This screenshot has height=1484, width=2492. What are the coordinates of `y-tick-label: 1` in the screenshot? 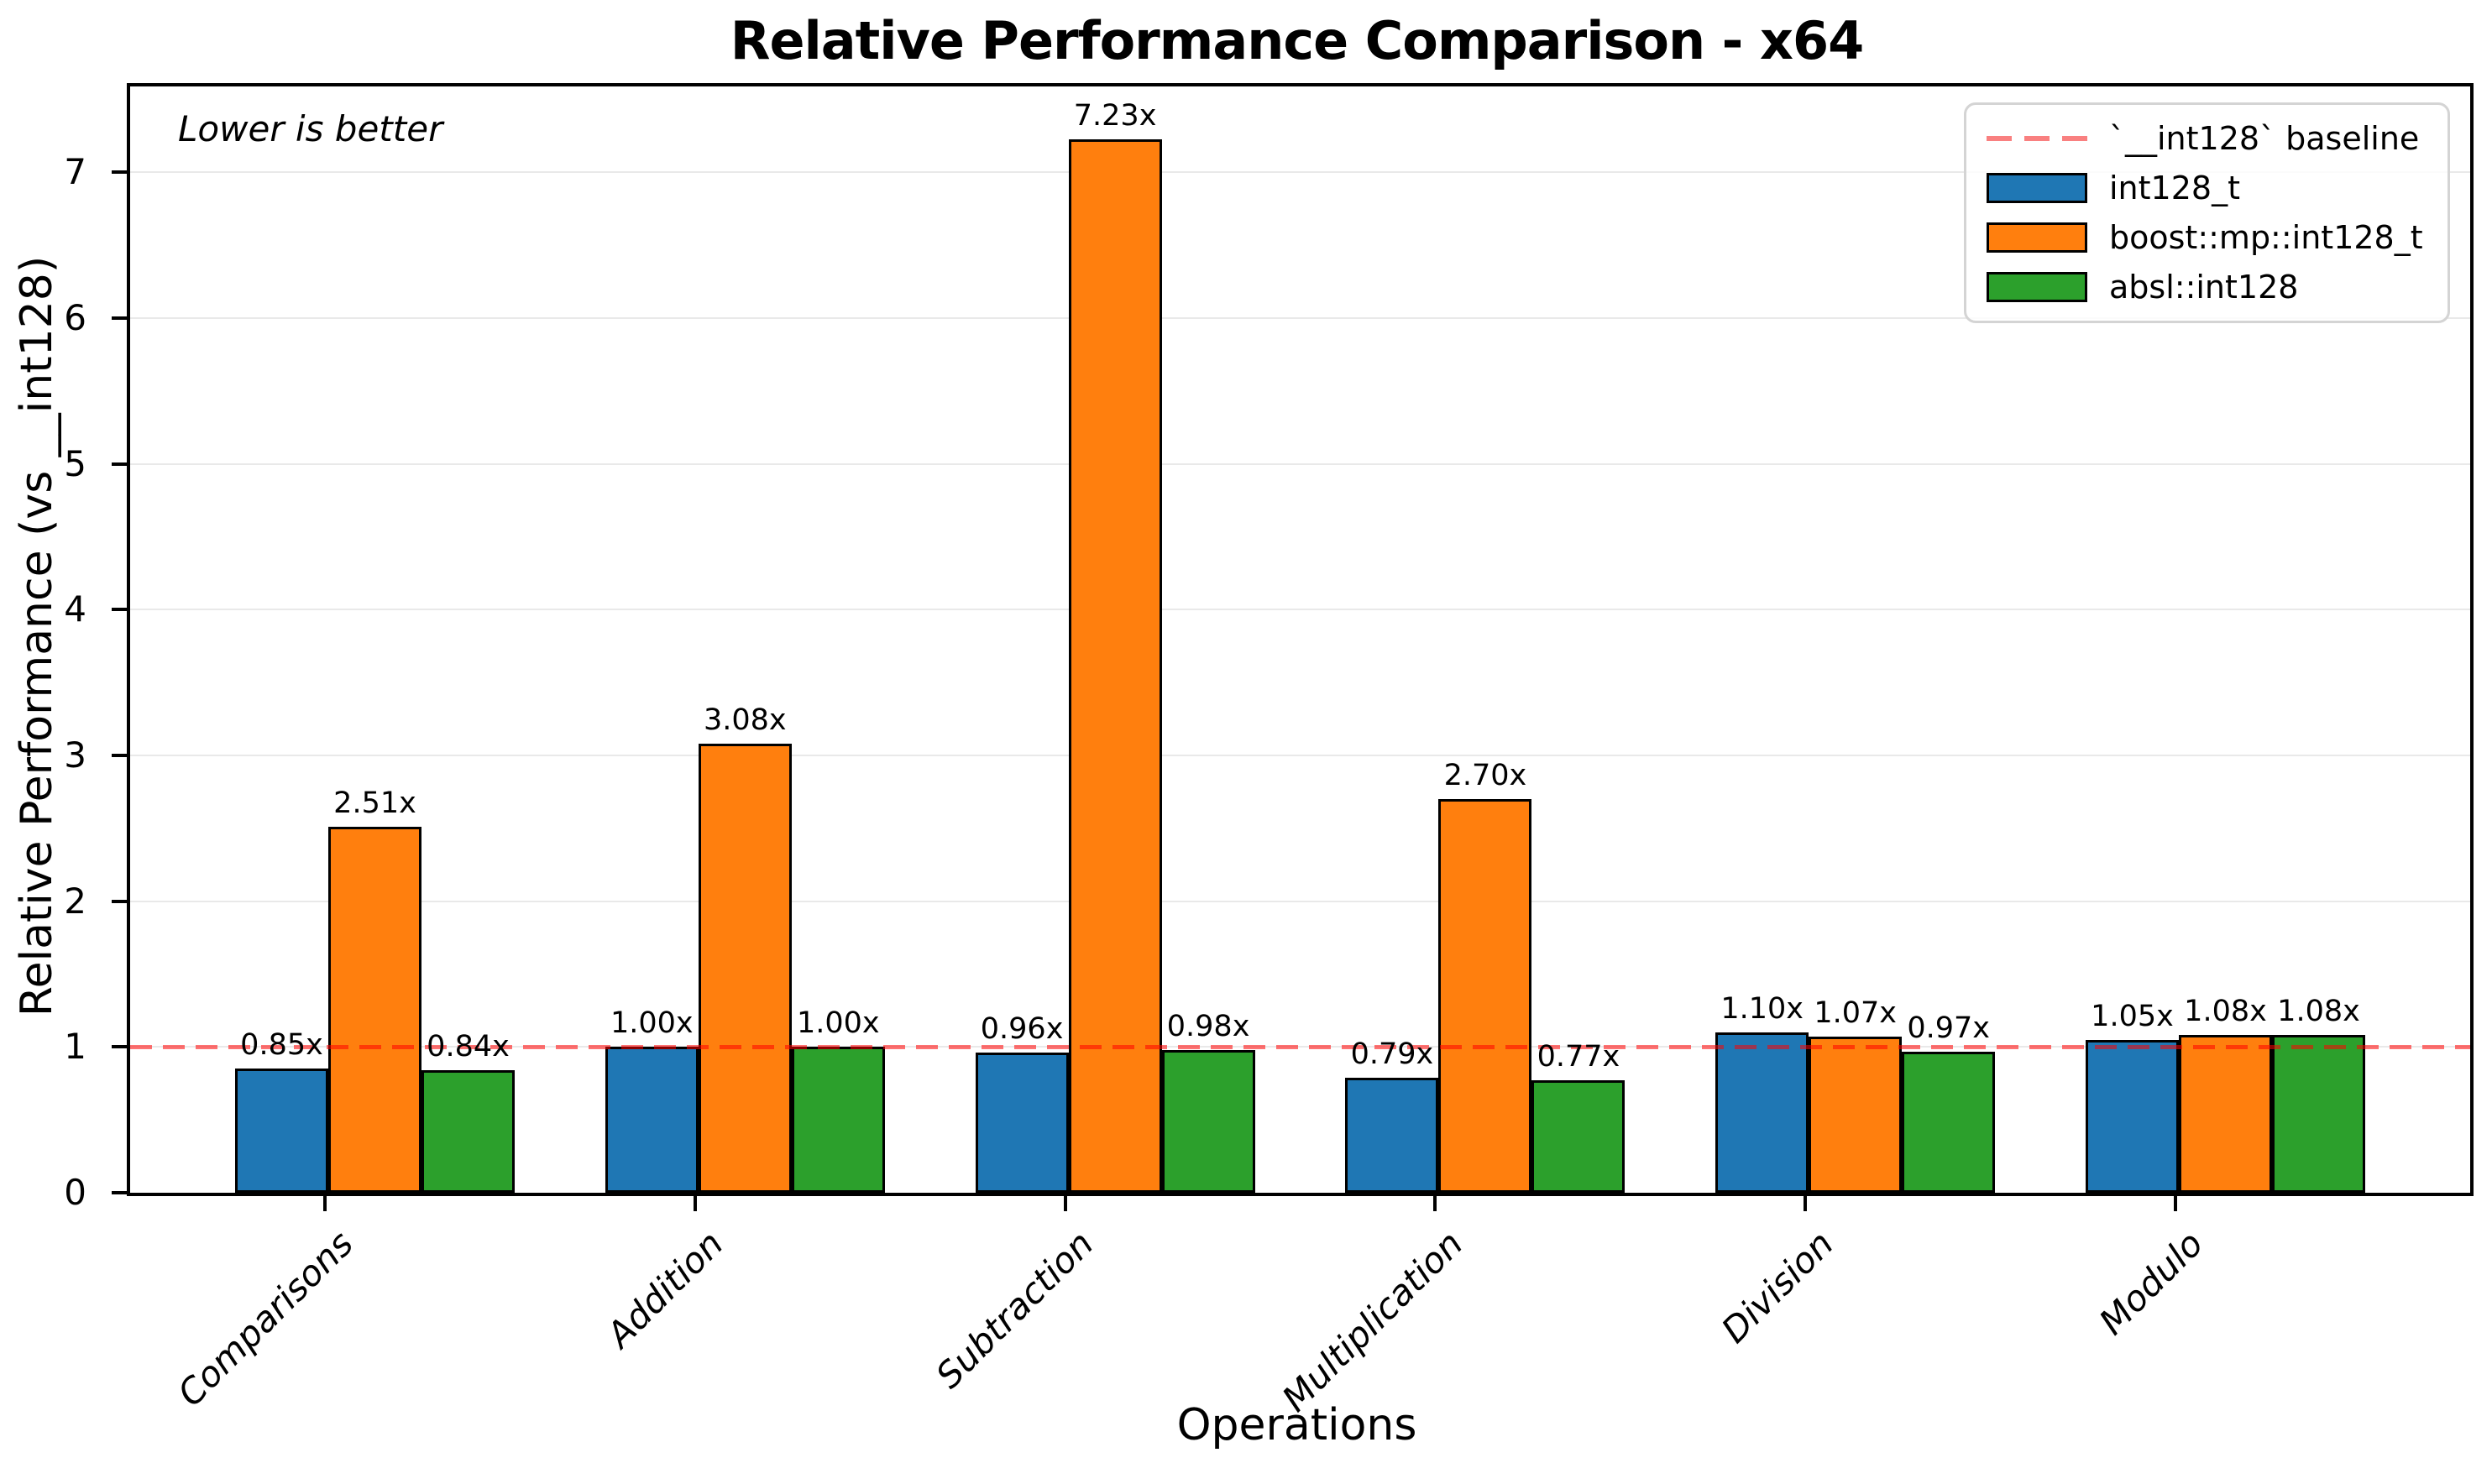 It's located at (75, 1047).